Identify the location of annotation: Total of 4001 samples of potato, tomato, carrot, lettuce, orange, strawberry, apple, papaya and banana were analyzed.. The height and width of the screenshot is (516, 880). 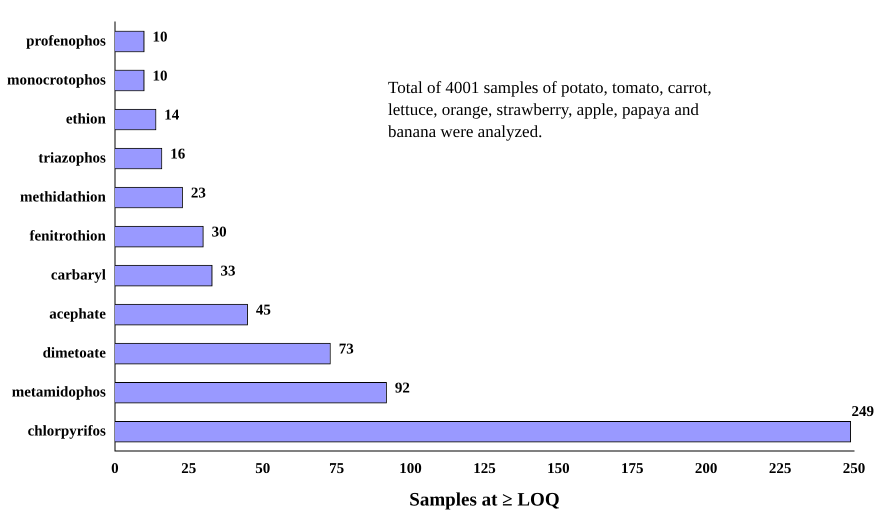
(550, 109).